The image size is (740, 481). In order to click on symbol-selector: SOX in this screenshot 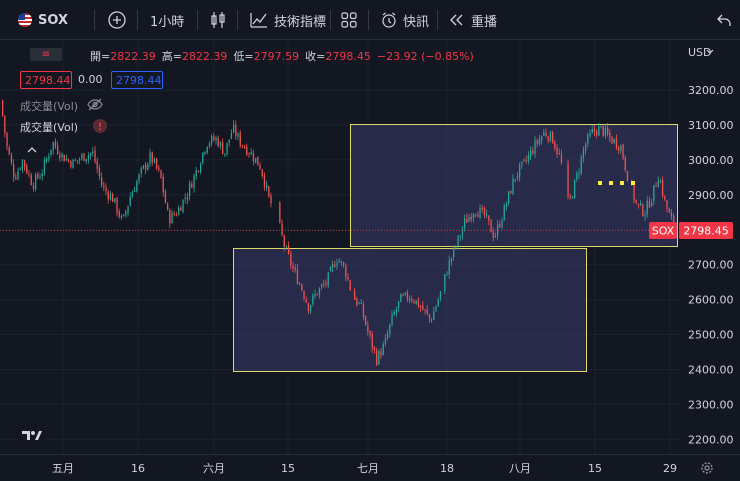, I will do `click(43, 20)`.